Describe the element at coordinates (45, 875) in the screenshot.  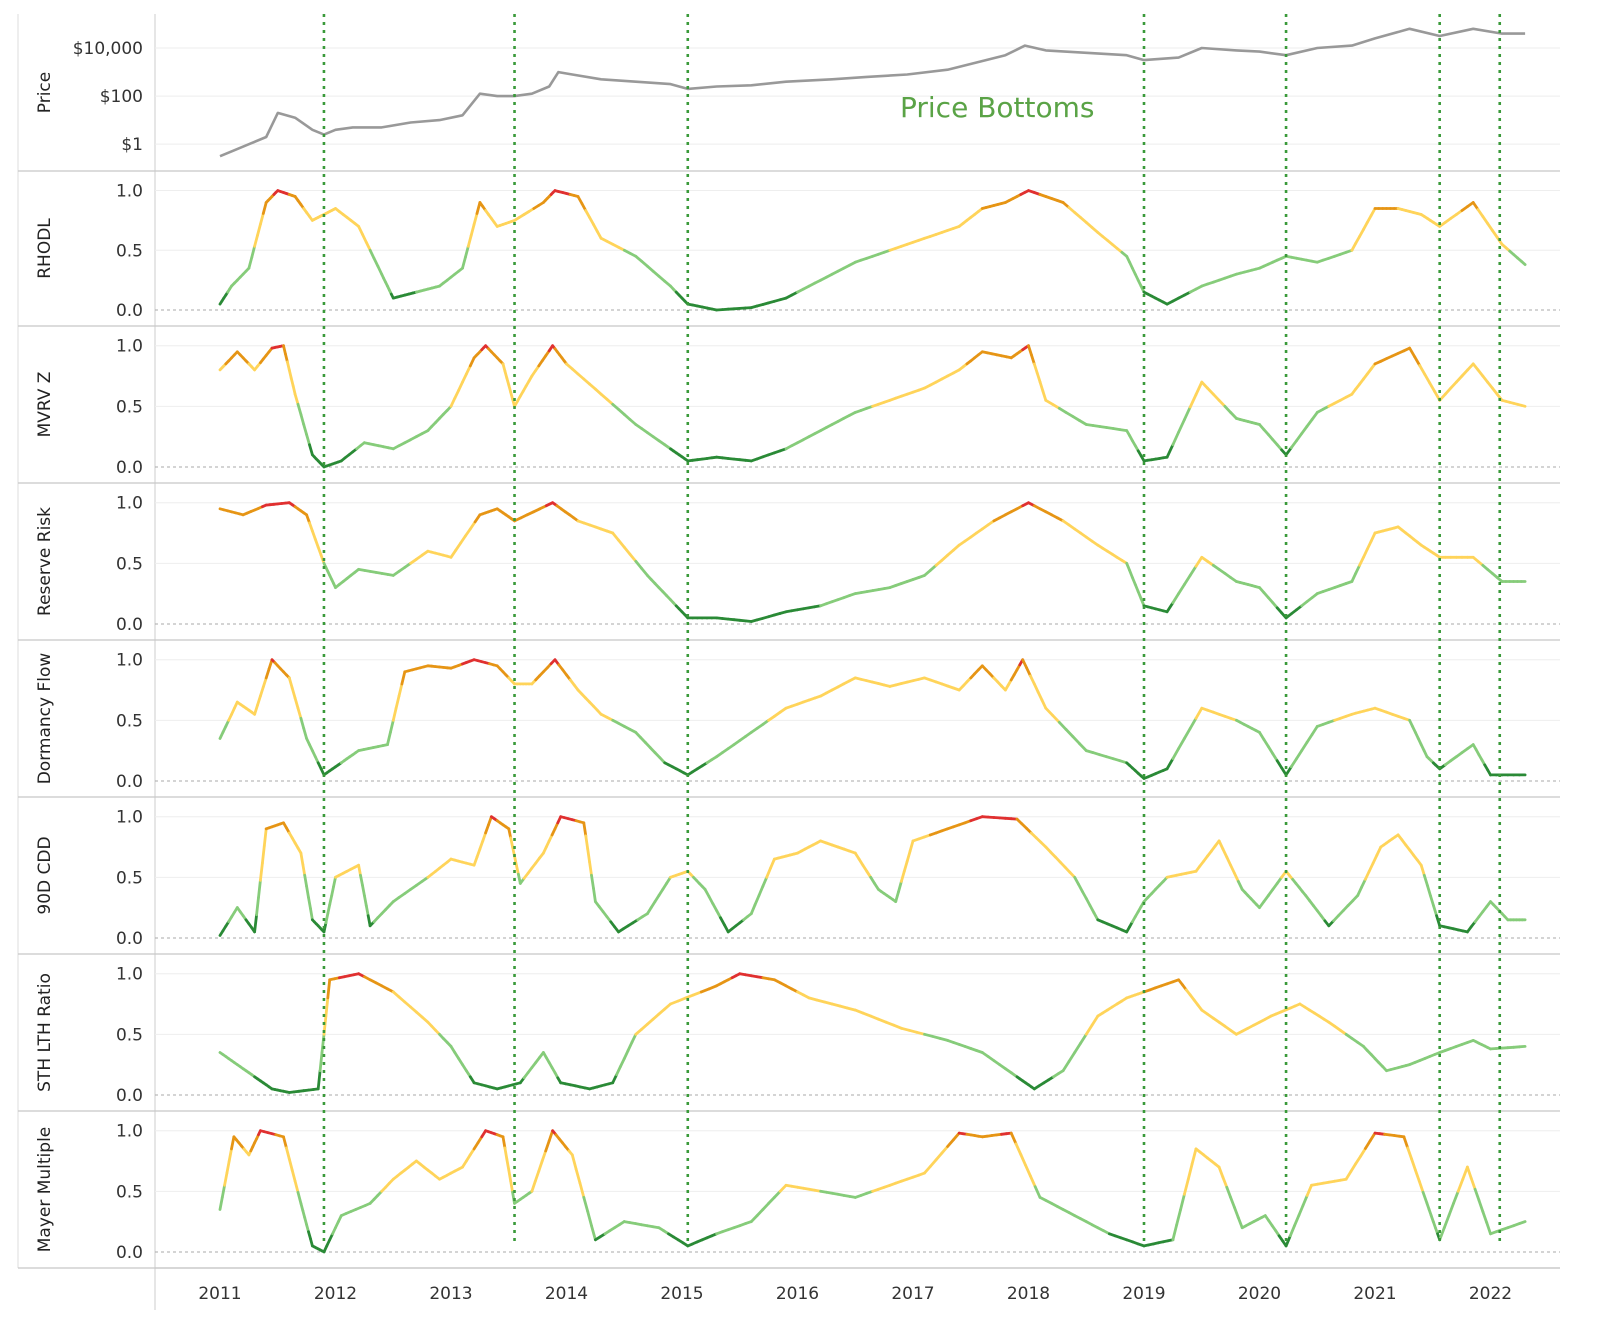
I see `panel-label-90d-cdd: 90D CDD` at that location.